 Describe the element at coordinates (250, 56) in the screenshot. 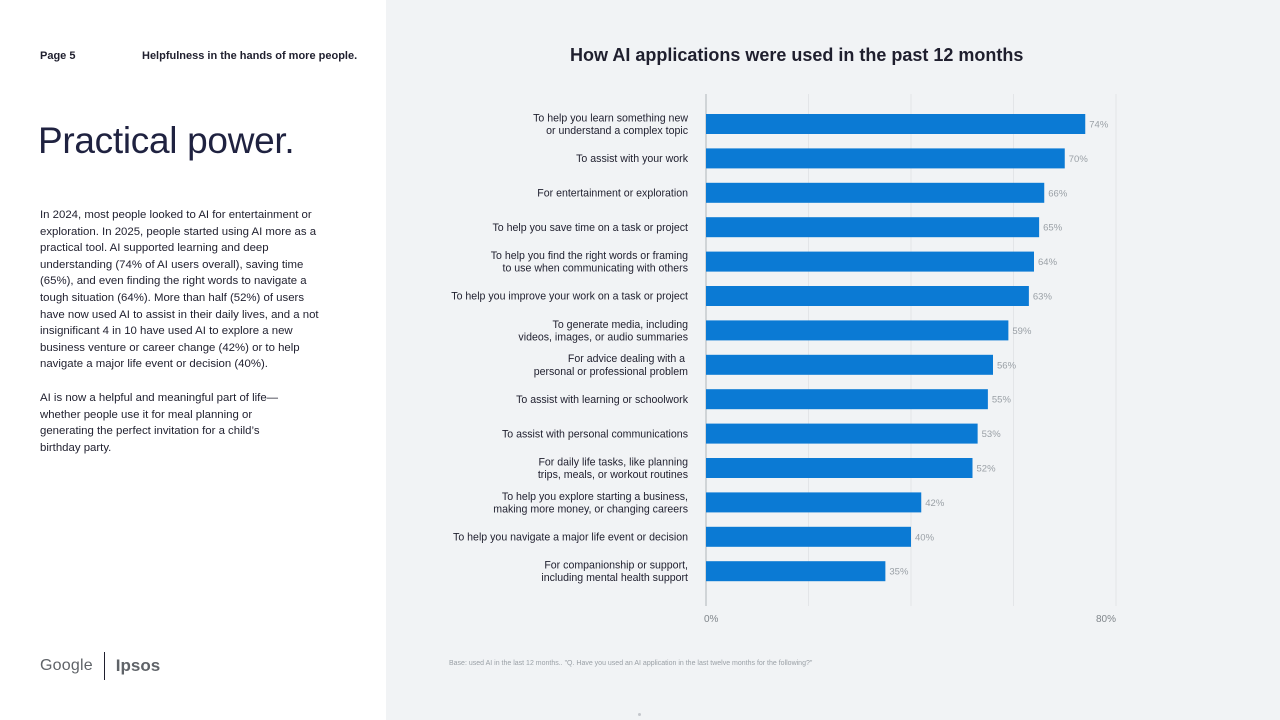

I see `header-tagline: Helpfulness in the hands of more people.` at that location.